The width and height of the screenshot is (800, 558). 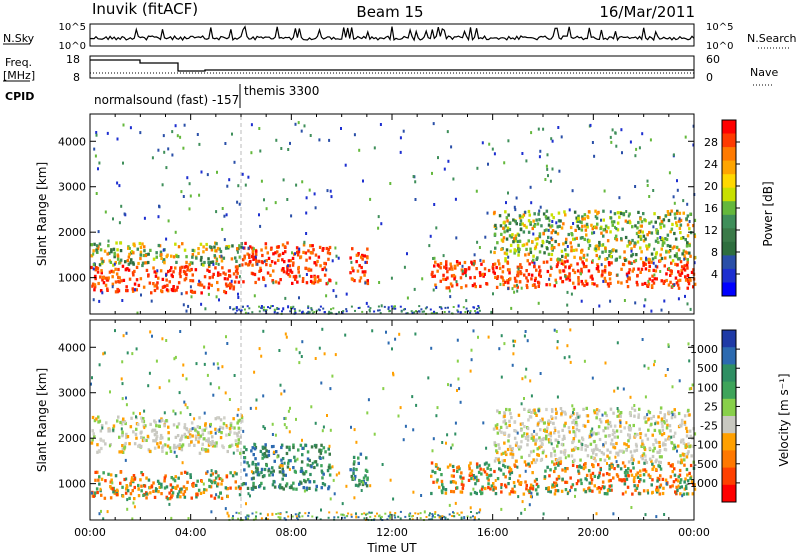 What do you see at coordinates (714, 252) in the screenshot?
I see `colorbar-tick-label: 8` at bounding box center [714, 252].